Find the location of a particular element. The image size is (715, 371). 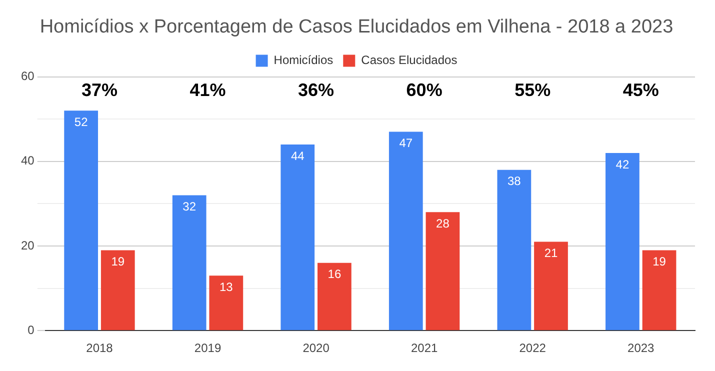

x-tick-label: 2019 is located at coordinates (208, 348).